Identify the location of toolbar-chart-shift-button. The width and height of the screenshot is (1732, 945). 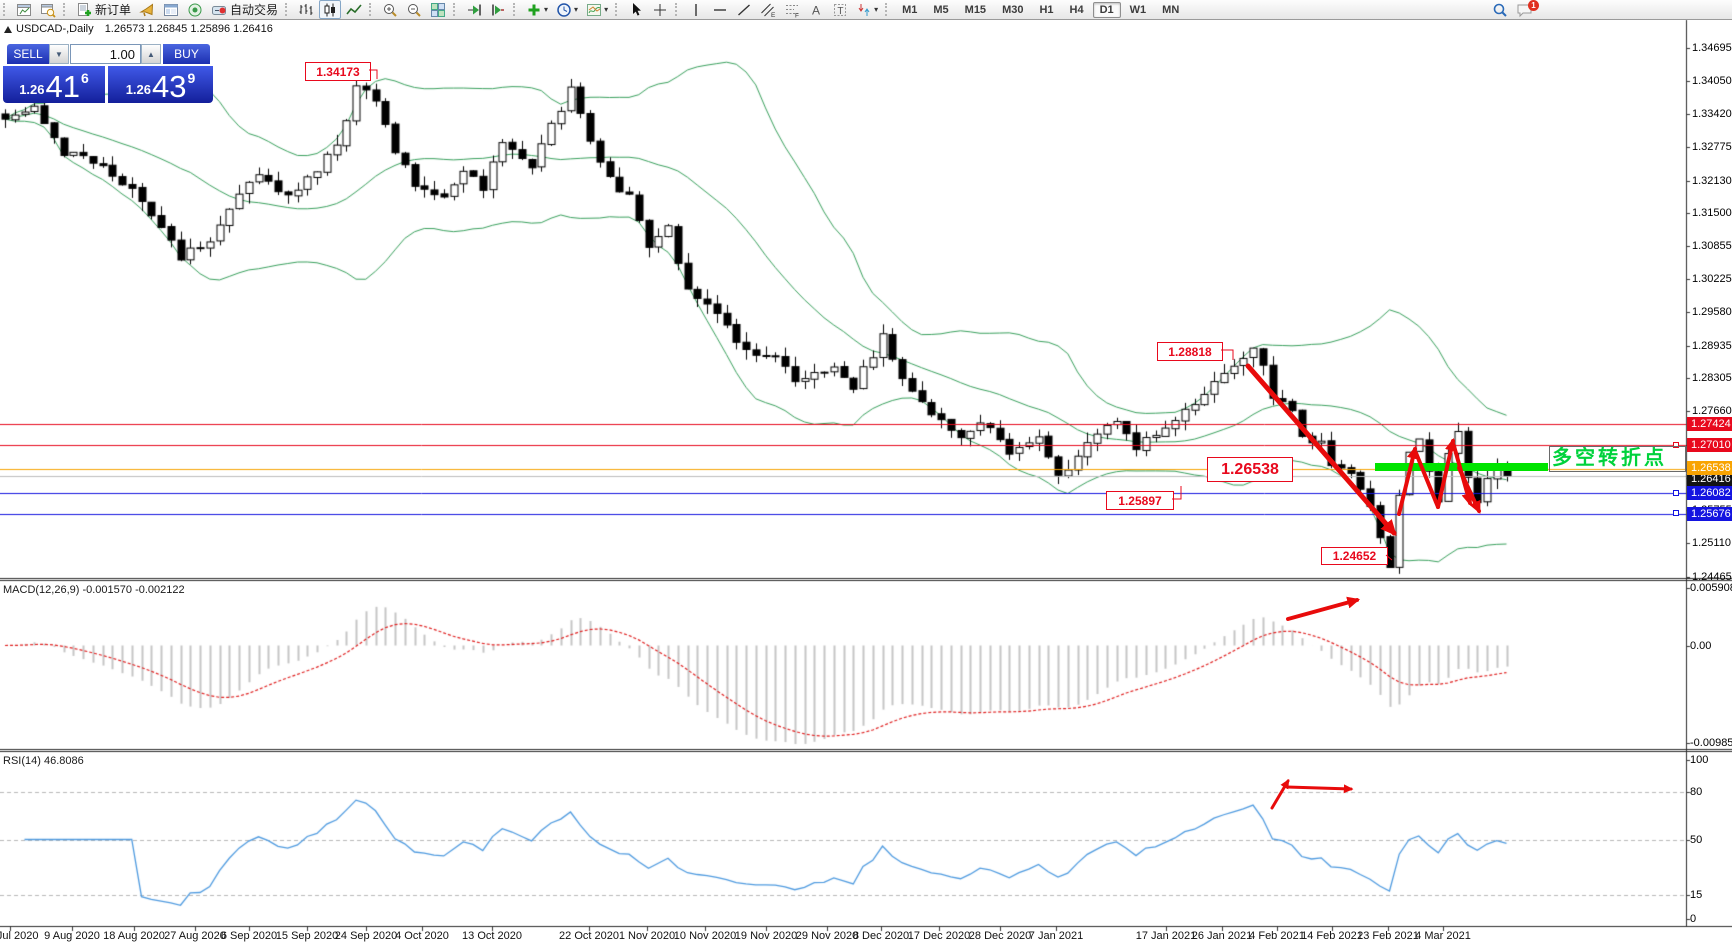
(498, 9).